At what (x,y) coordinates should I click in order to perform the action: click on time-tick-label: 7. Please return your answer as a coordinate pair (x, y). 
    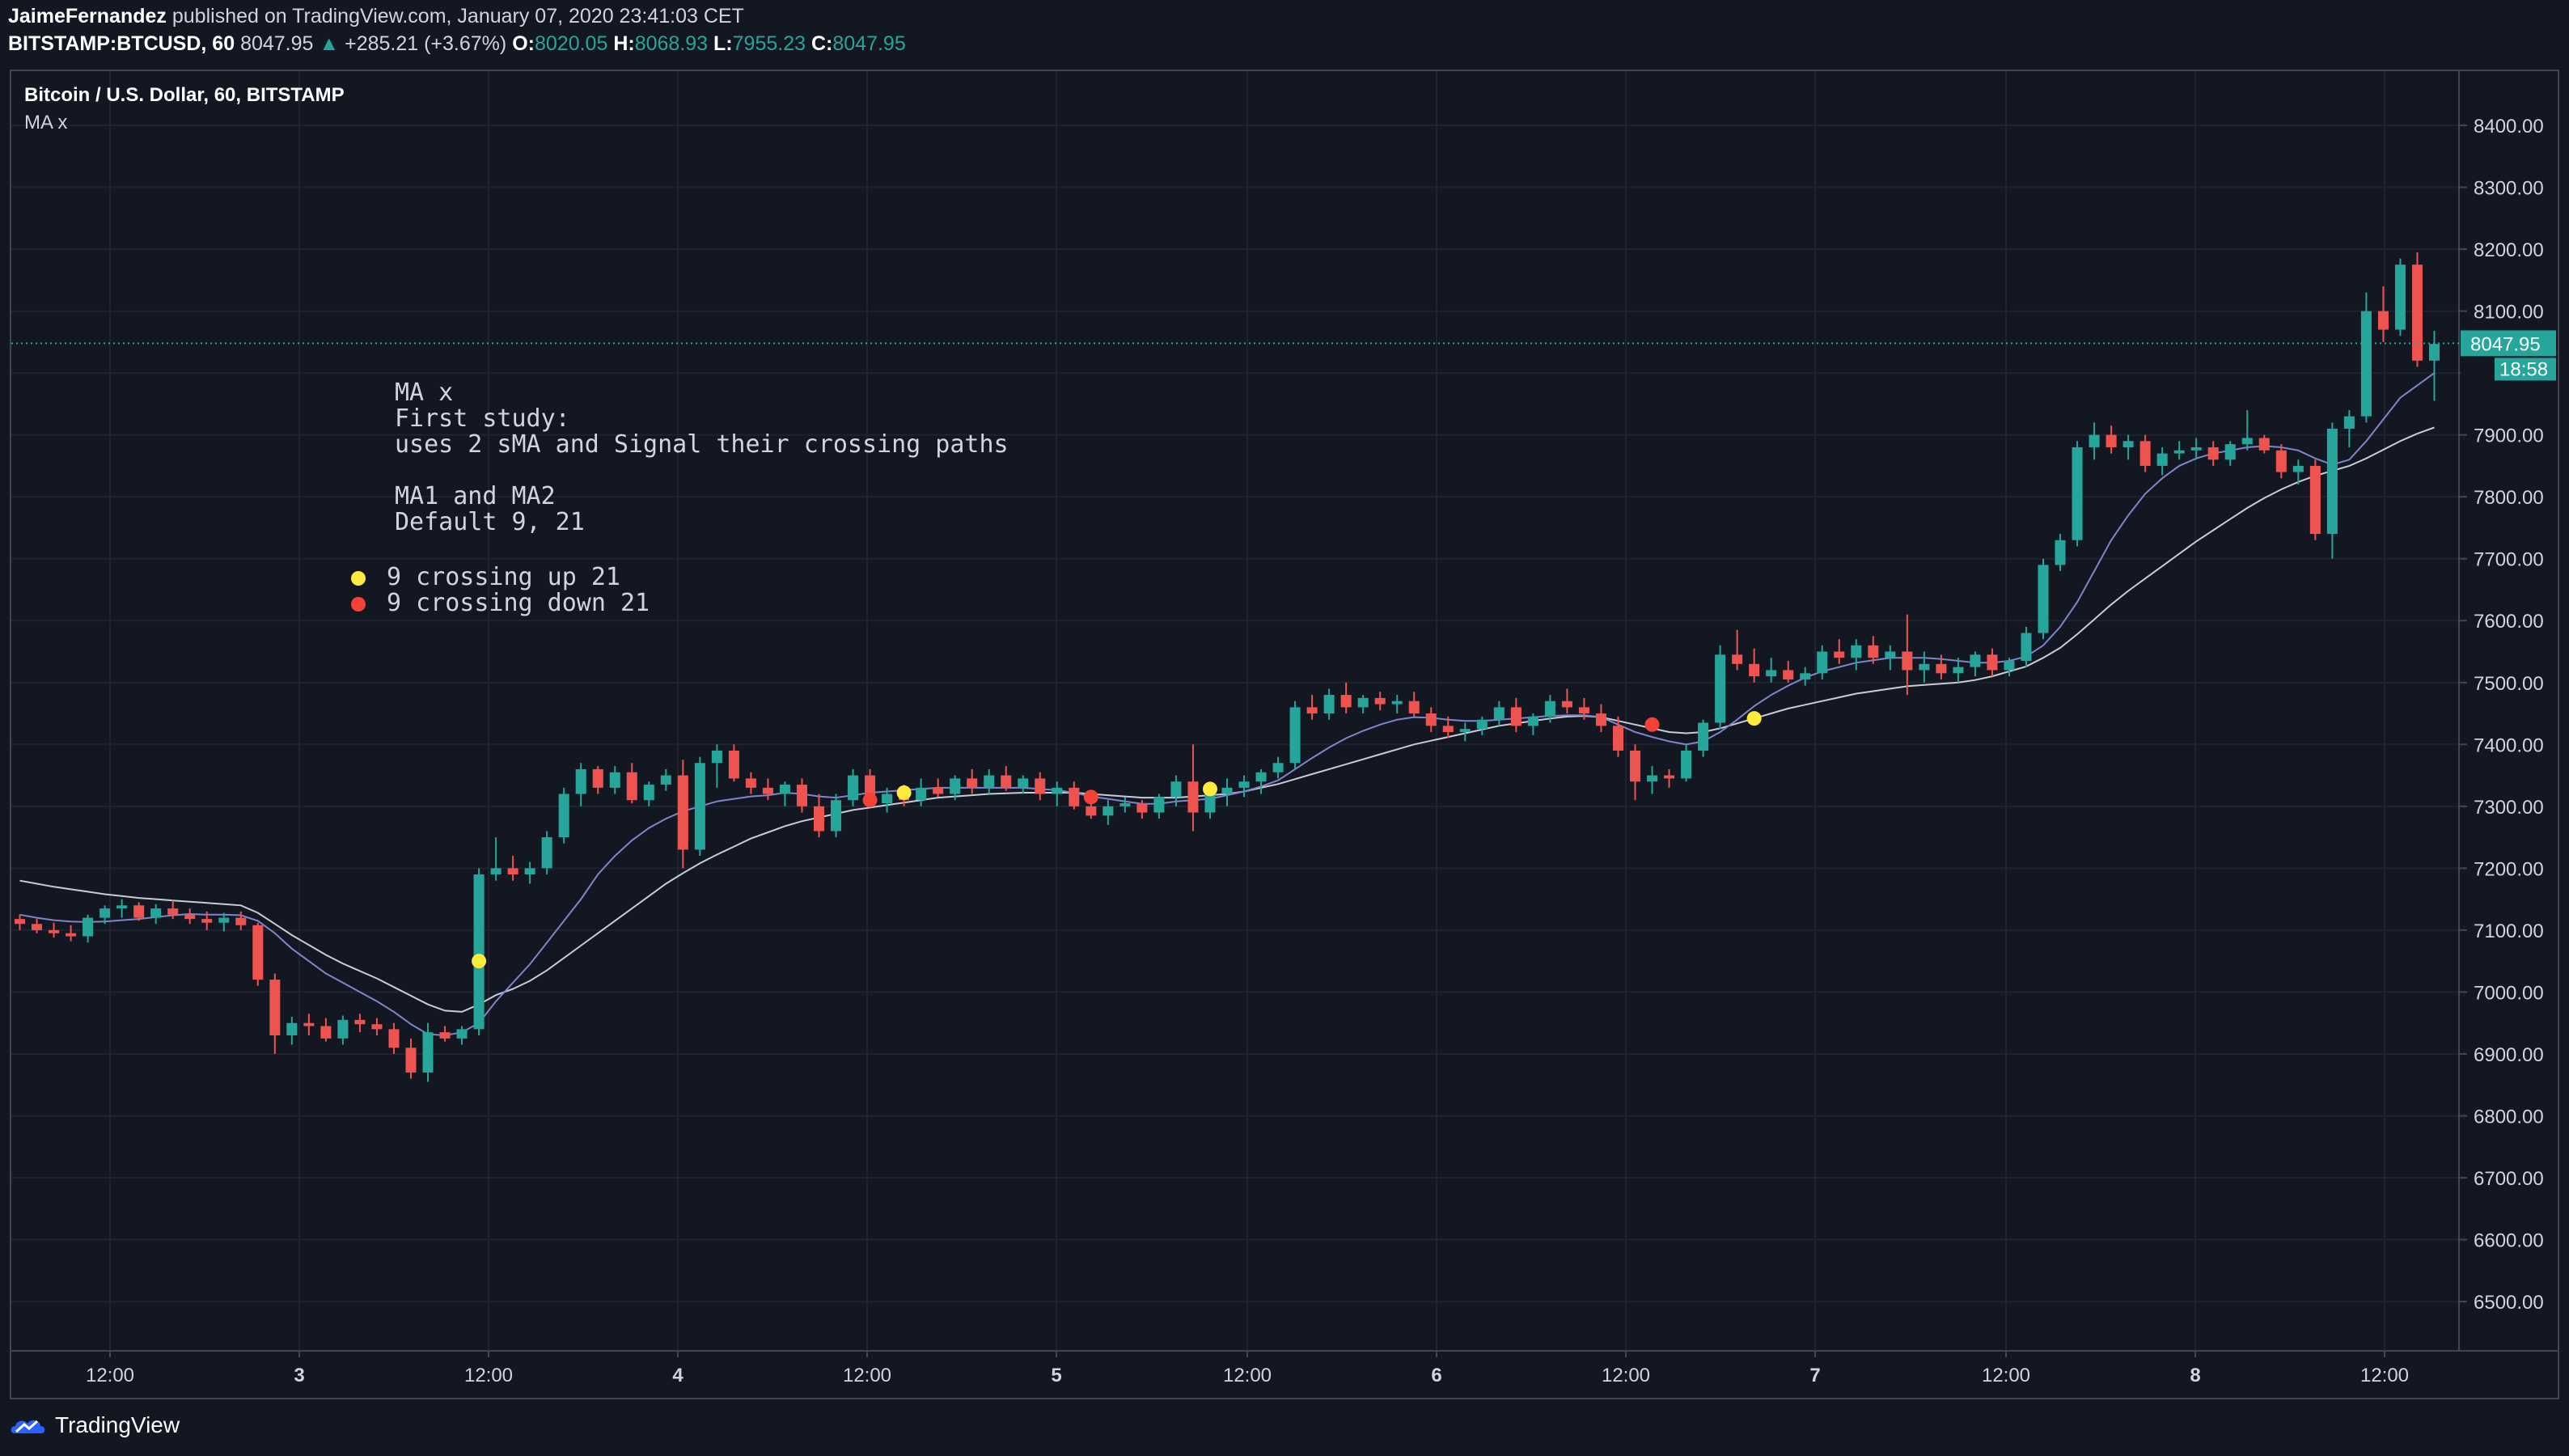
    Looking at the image, I should click on (1814, 1375).